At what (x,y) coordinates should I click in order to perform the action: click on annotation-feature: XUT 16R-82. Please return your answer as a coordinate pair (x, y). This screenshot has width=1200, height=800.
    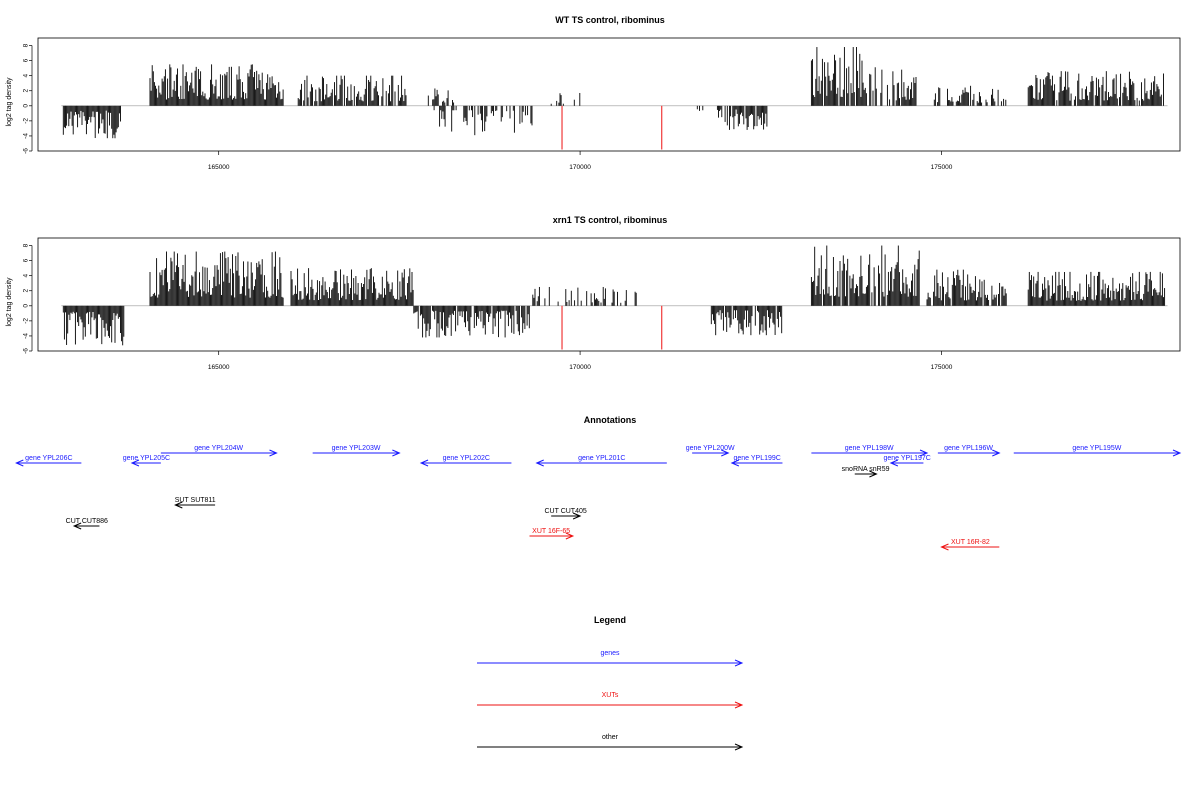
    Looking at the image, I should click on (970, 545).